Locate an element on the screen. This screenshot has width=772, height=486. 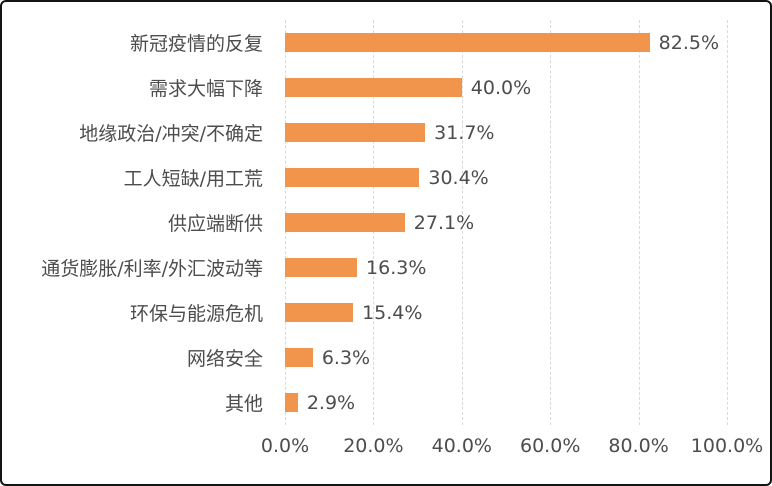
category-label: 需求大幅下降 is located at coordinates (205, 89).